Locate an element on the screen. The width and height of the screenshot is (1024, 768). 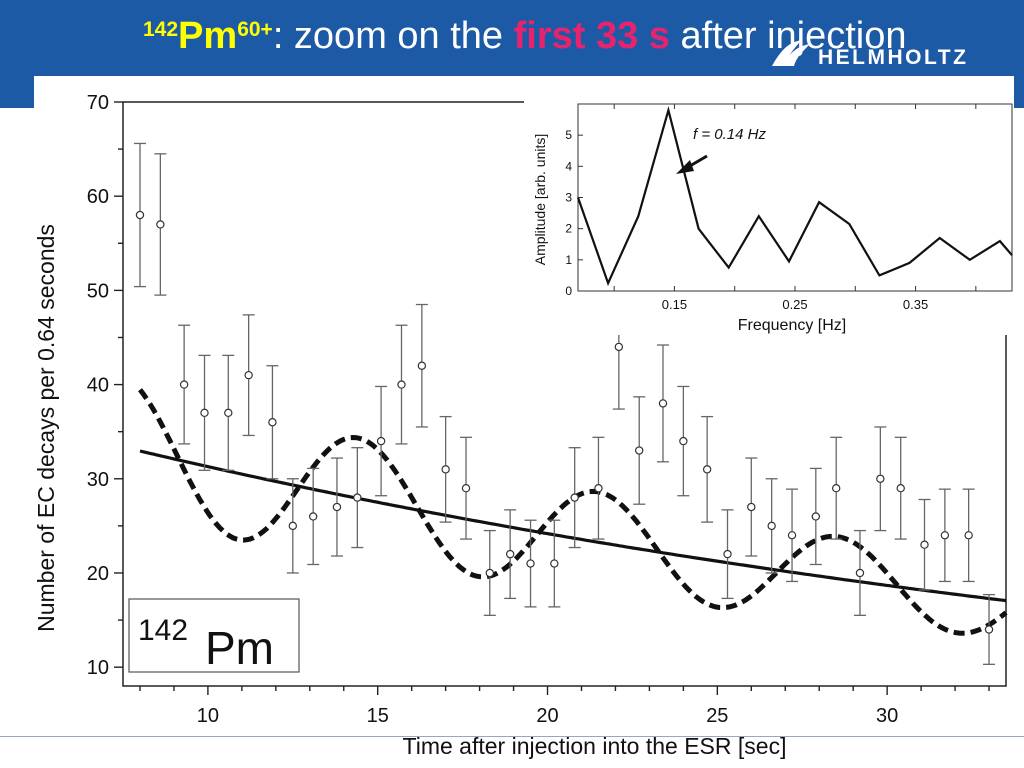
x-tick-label: 15 is located at coordinates (378, 716).